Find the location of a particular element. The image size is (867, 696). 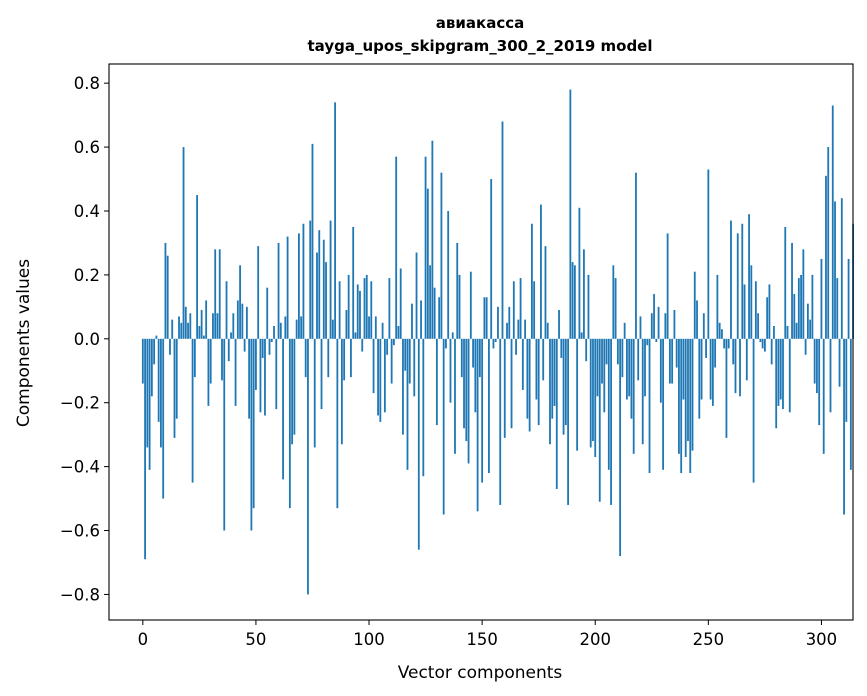

x-tick-label: 100 is located at coordinates (369, 639).